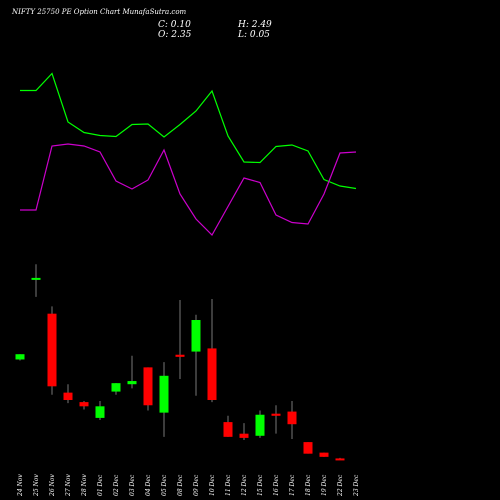 This screenshot has width=500, height=500. I want to click on x-tick-label: 16 Dec, so click(276, 485).